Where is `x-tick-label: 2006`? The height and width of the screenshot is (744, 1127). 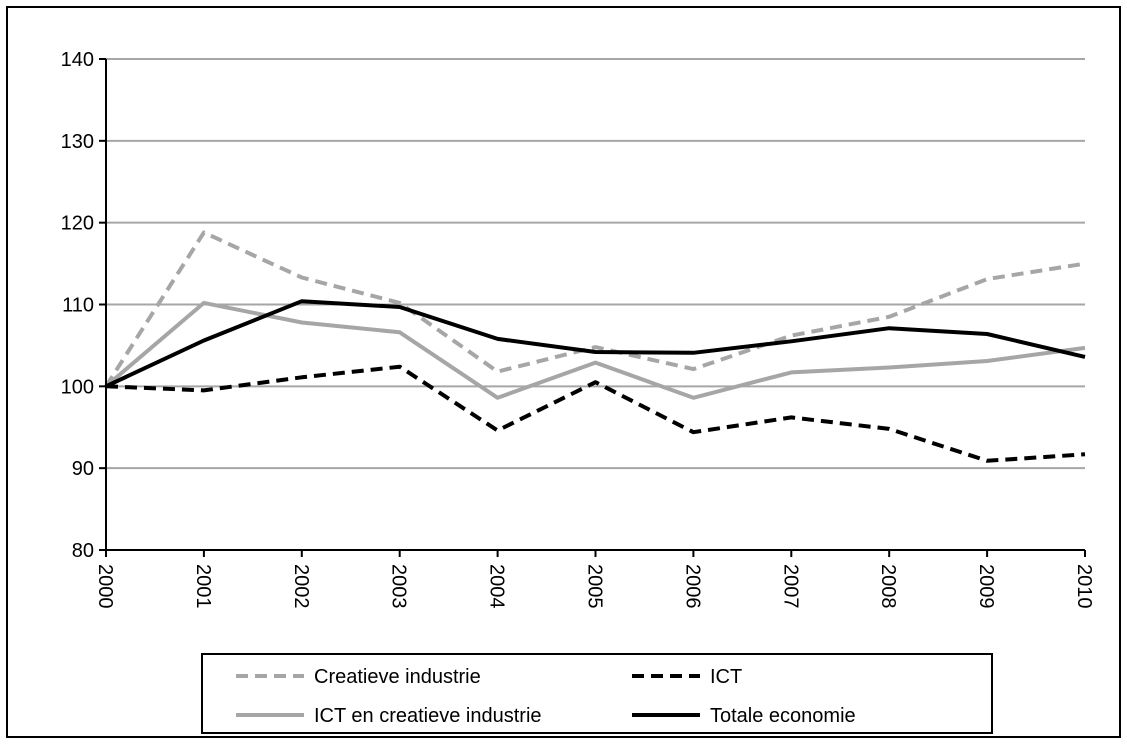
x-tick-label: 2006 is located at coordinates (692, 586).